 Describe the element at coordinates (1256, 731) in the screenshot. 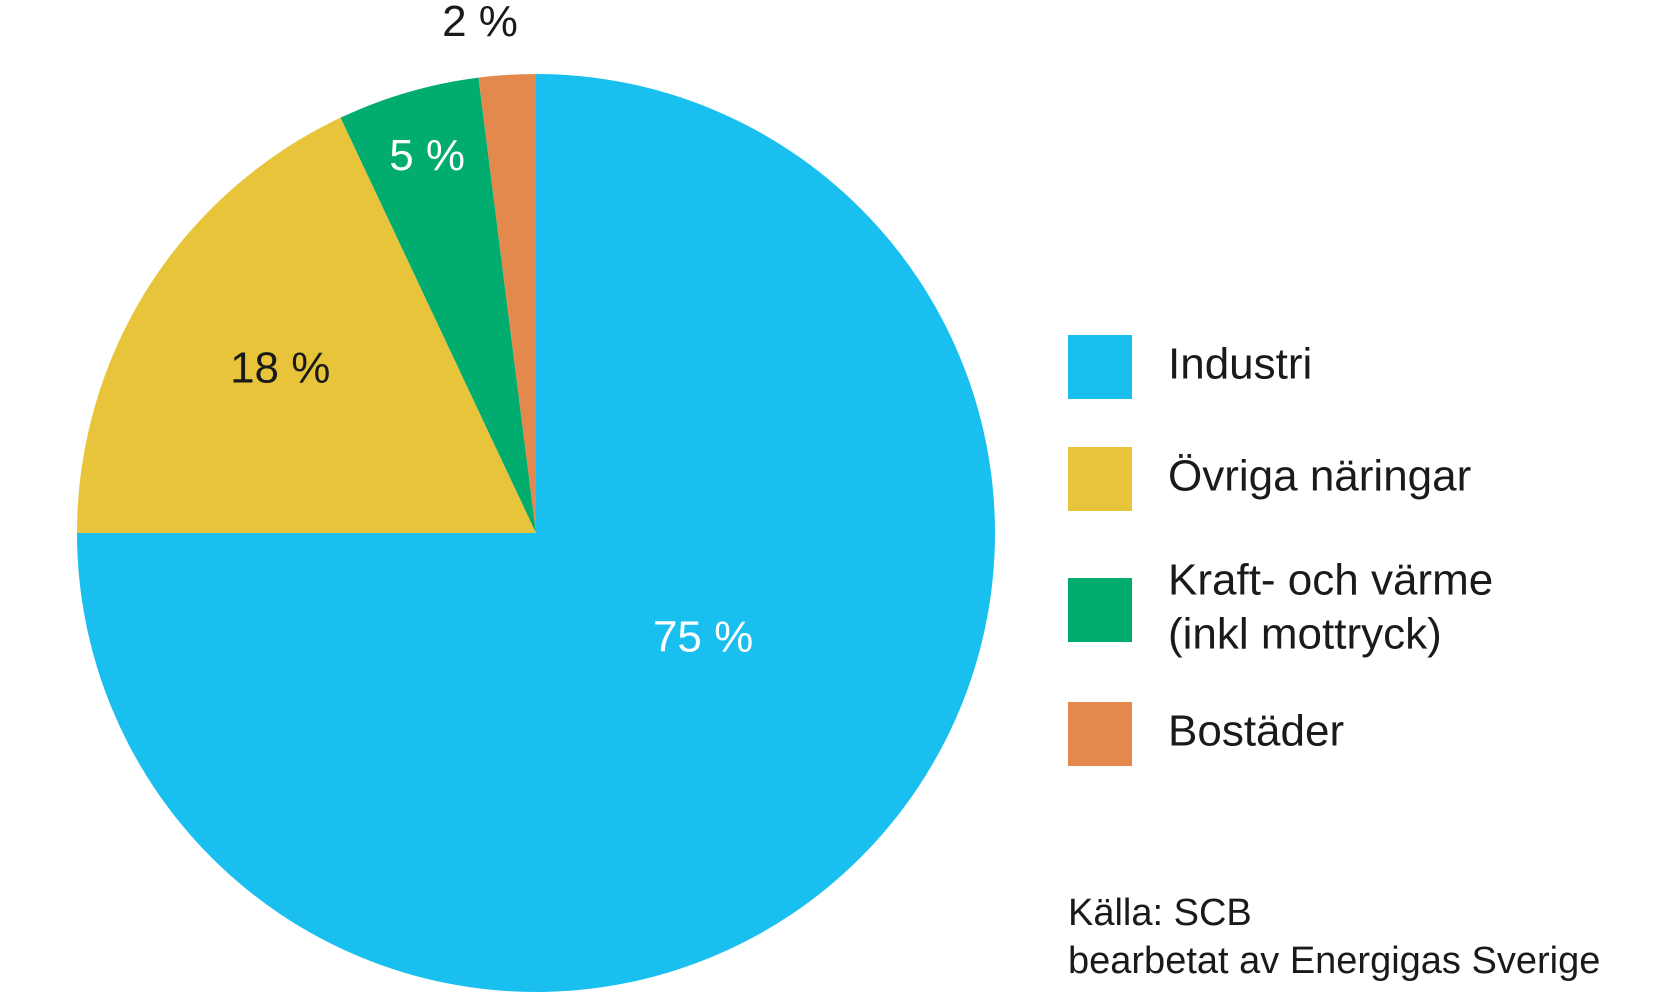

I see `legend-label: Bostäder` at that location.